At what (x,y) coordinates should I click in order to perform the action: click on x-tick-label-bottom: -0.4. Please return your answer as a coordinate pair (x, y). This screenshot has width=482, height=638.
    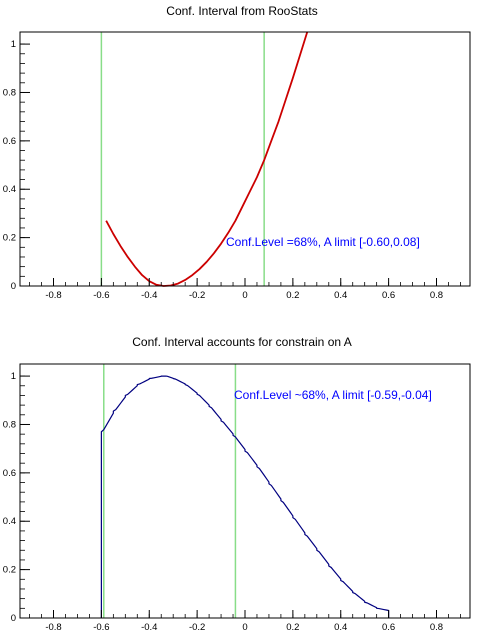
    Looking at the image, I should click on (149, 627).